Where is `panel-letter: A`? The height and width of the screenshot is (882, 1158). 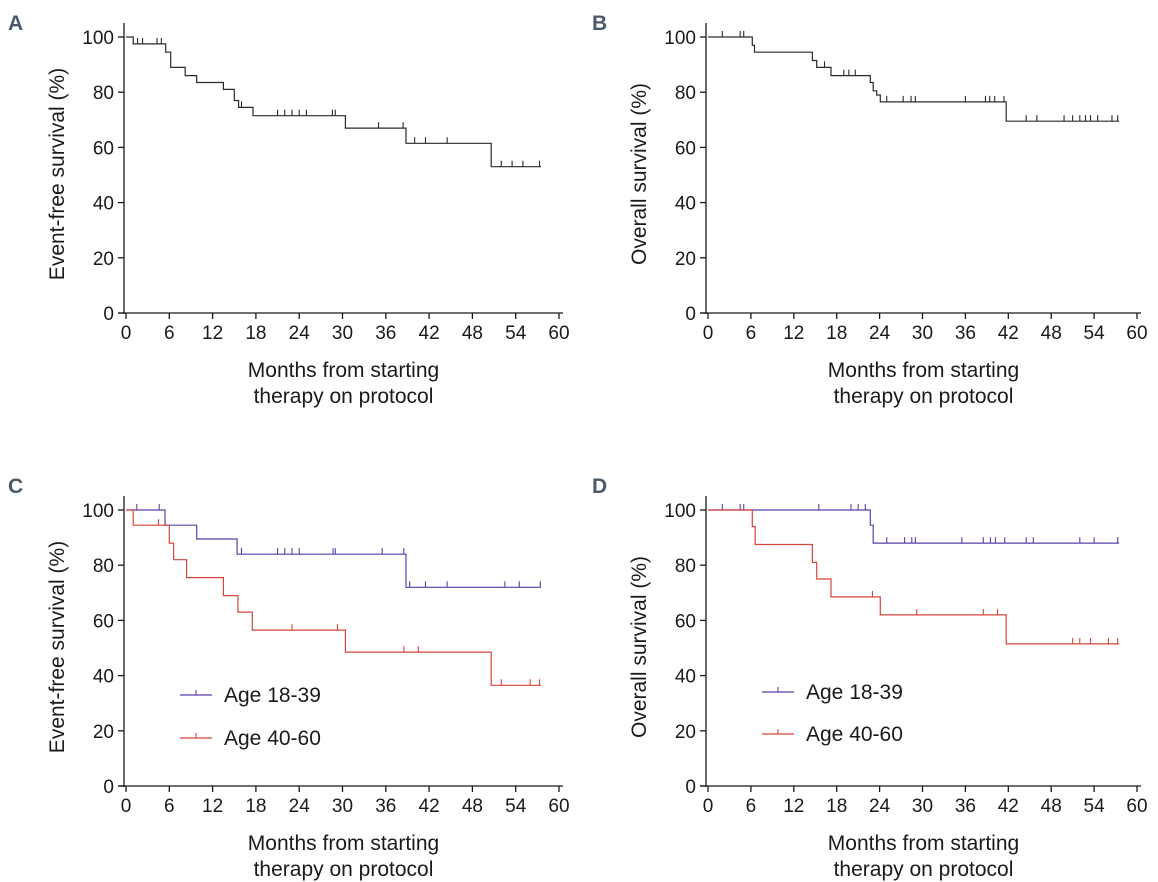
panel-letter: A is located at coordinates (15, 23).